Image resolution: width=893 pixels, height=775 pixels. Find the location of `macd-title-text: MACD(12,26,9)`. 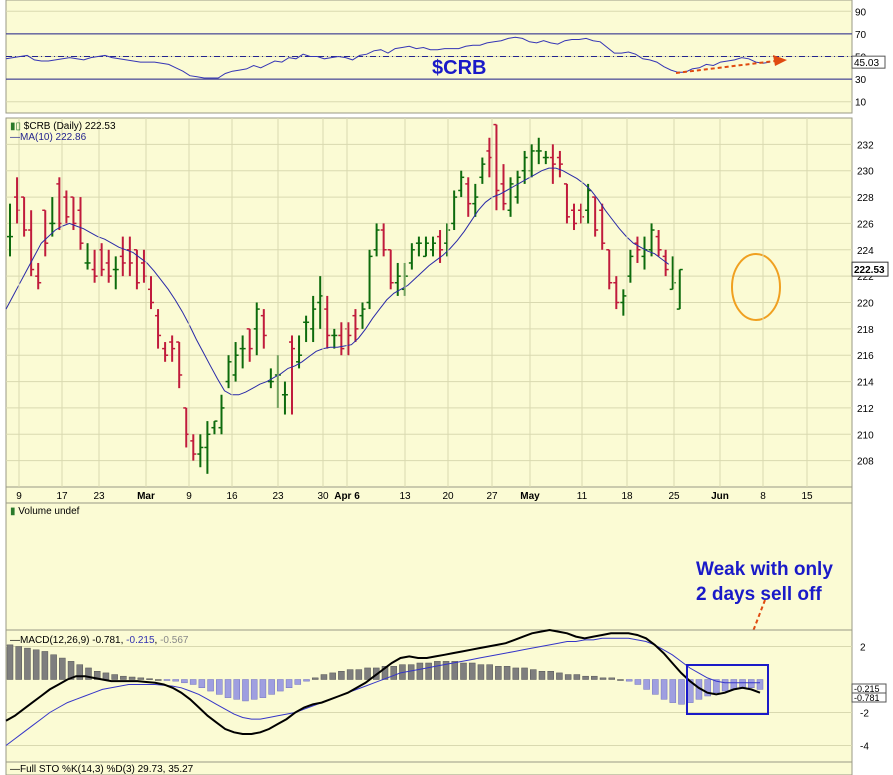

macd-title-text: MACD(12,26,9) is located at coordinates (55, 640).